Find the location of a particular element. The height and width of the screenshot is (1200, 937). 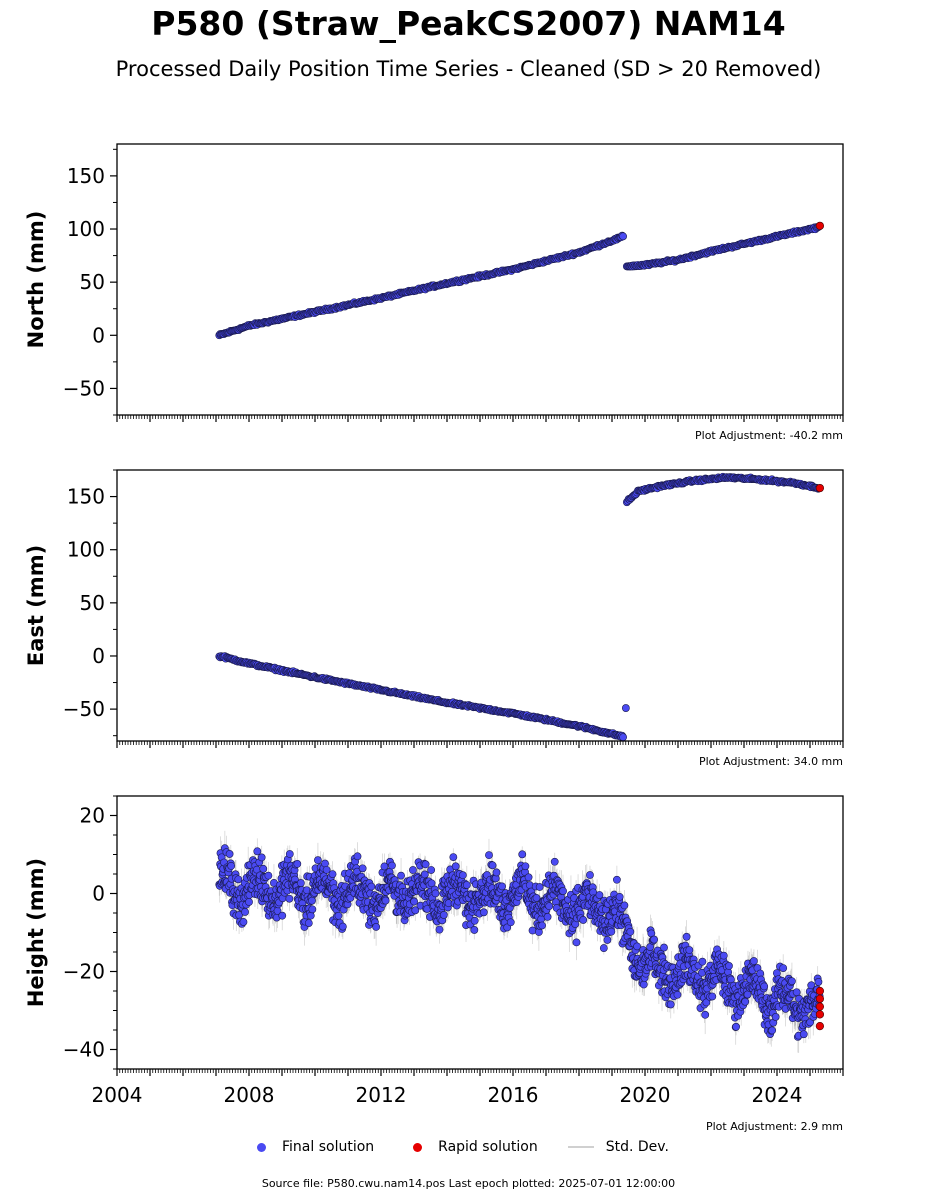

plot-adjustment: Plot Adjustment: -40.2 mm is located at coordinates (769, 435).